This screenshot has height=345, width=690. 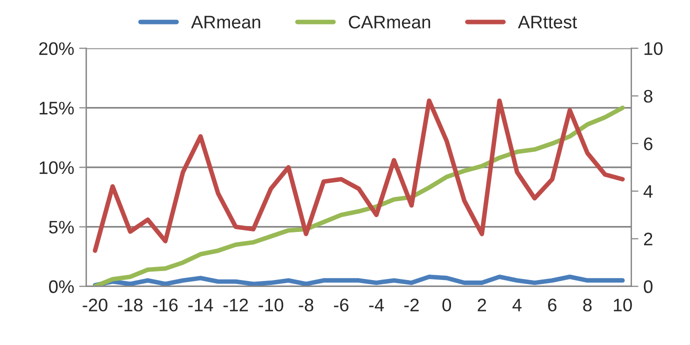 I want to click on legend-label: ARmean, so click(x=225, y=22).